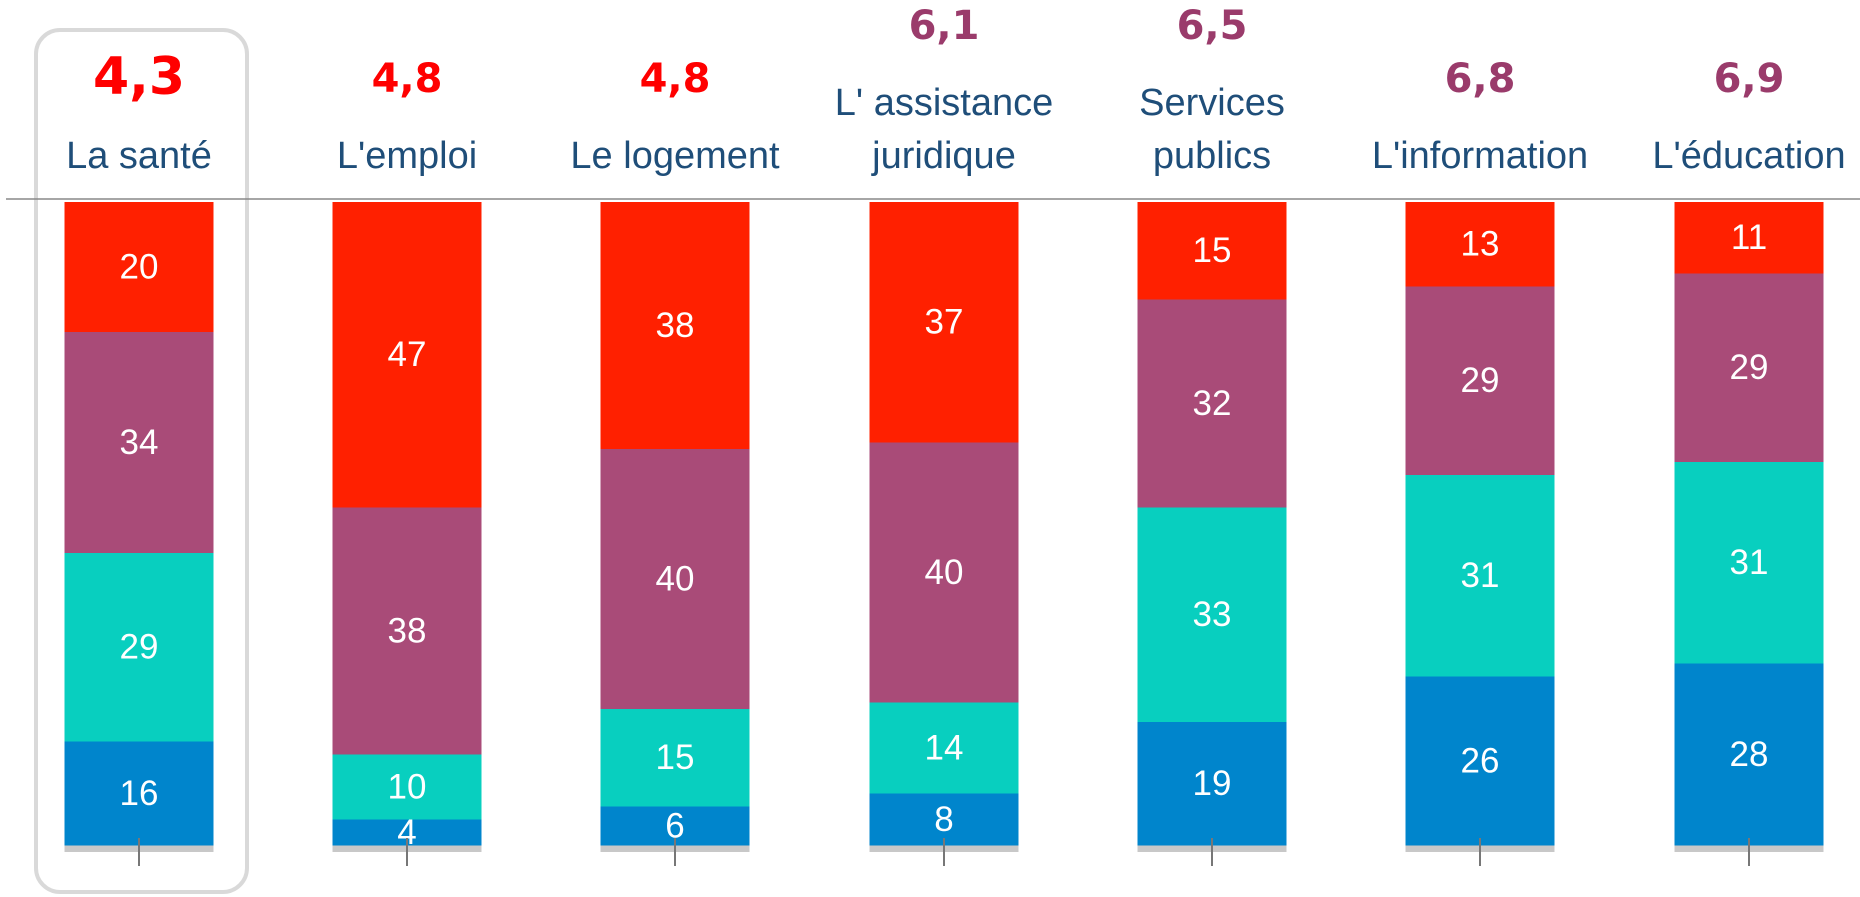 The width and height of the screenshot is (1860, 897). Describe the element at coordinates (1748, 156) in the screenshot. I see `category-label: L'éducation` at that location.